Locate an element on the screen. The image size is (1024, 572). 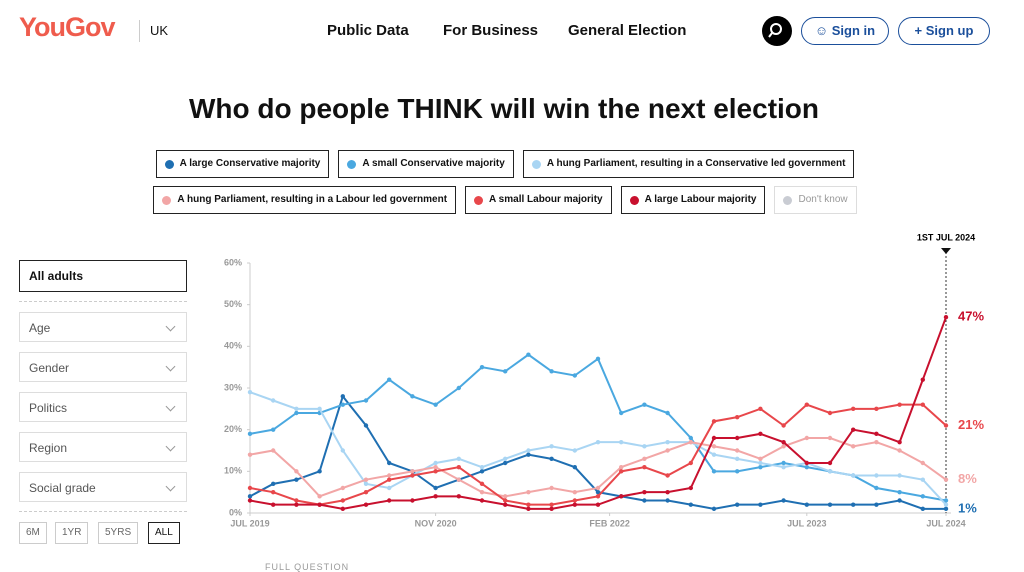
y-tick-label: 0% is located at coordinates (235, 512).